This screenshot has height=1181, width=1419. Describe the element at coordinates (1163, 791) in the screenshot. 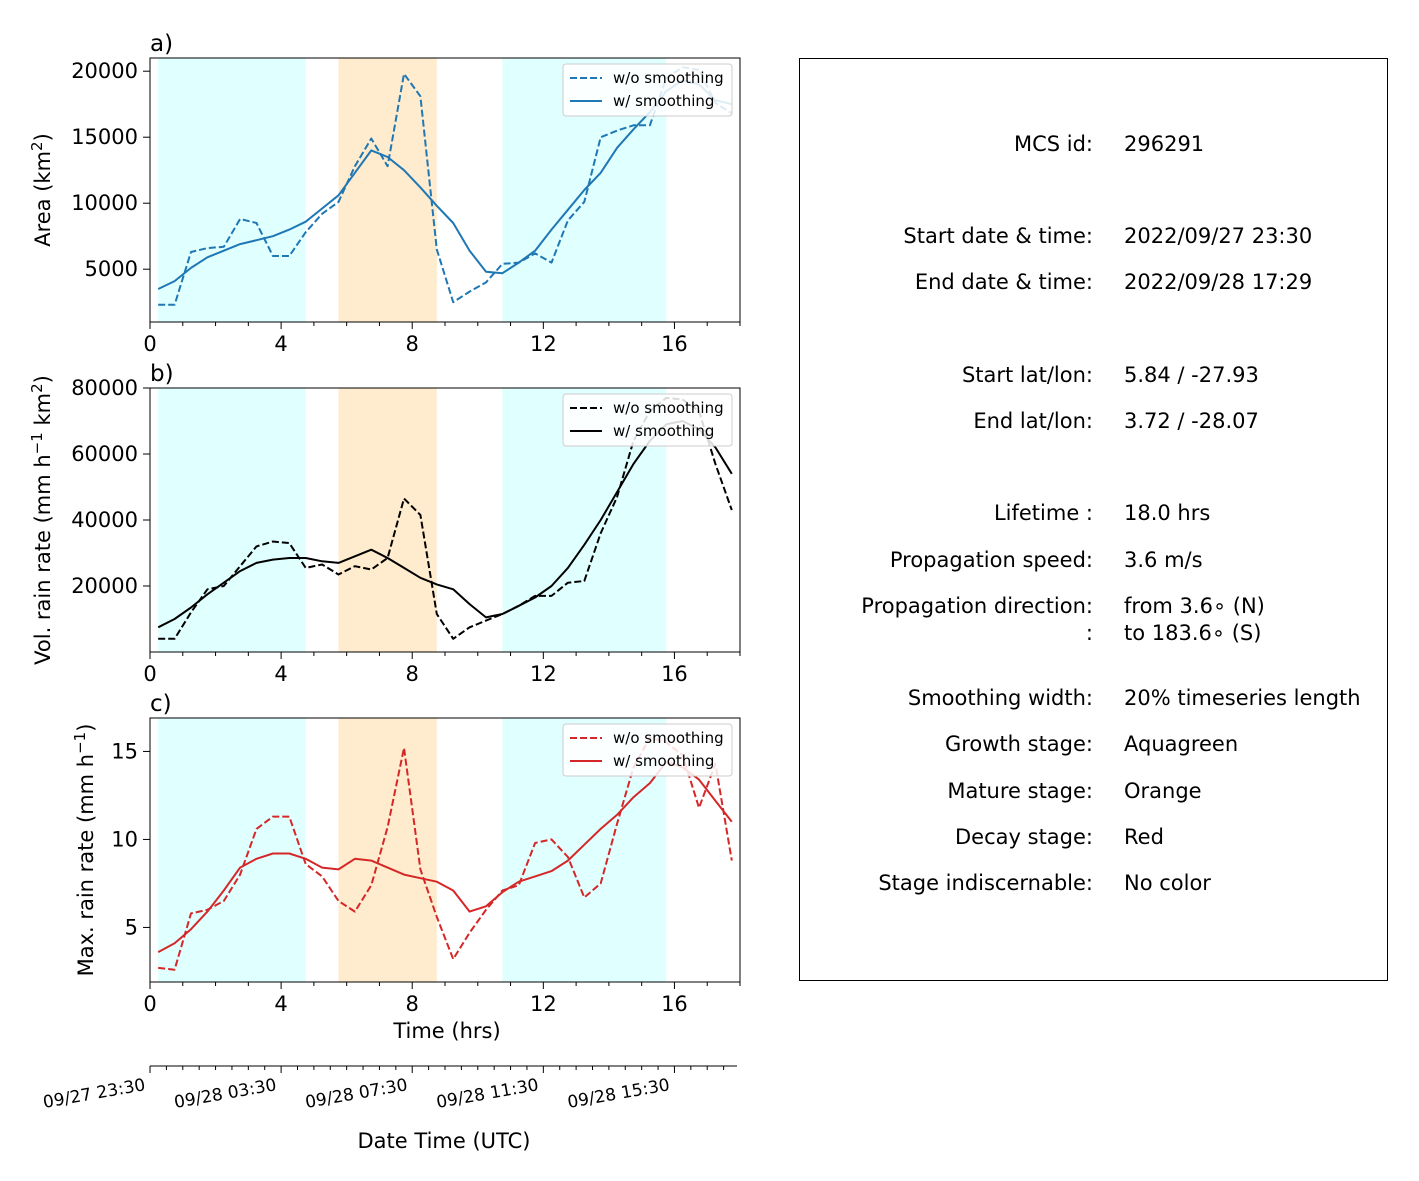

I see `info-value: Orange` at that location.